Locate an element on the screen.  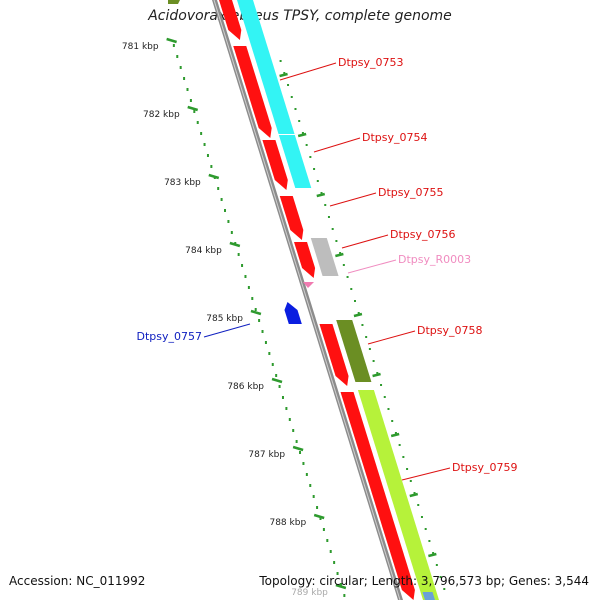
gene-0753-arrow is located at coordinates (230, 20).